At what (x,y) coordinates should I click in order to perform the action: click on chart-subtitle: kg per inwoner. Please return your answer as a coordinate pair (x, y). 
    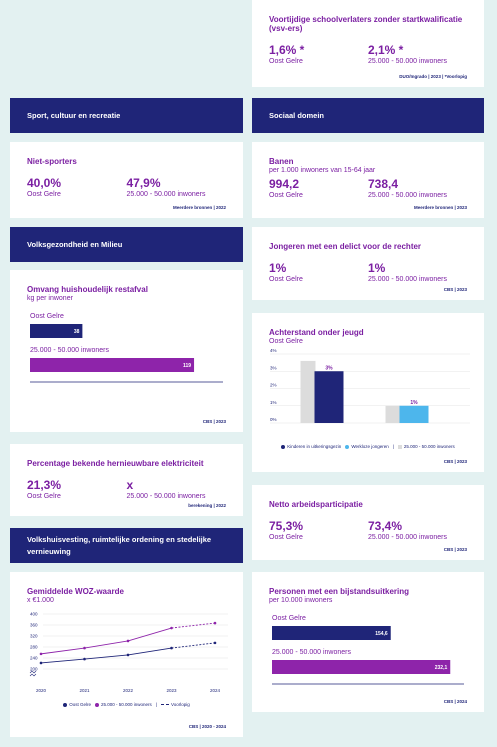
    Looking at the image, I should click on (50, 298).